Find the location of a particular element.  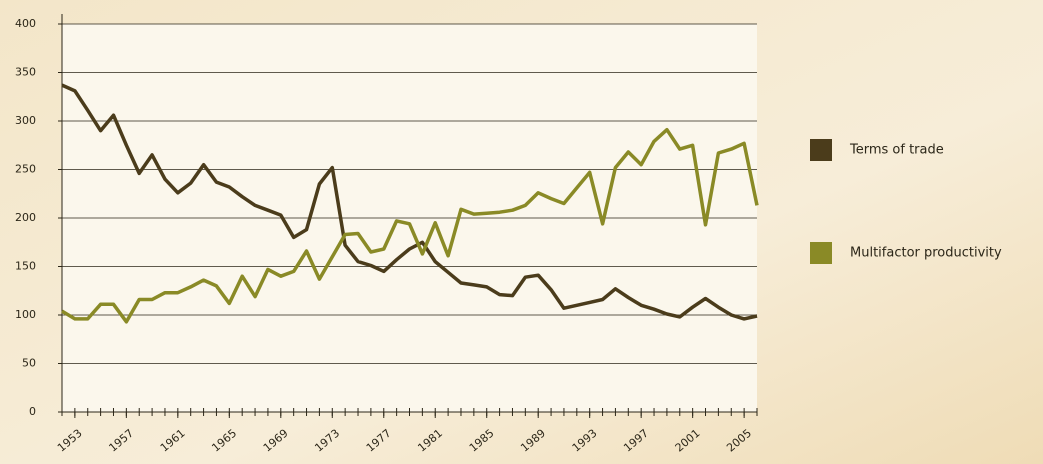

y-tick-label: 0 is located at coordinates (32, 411).